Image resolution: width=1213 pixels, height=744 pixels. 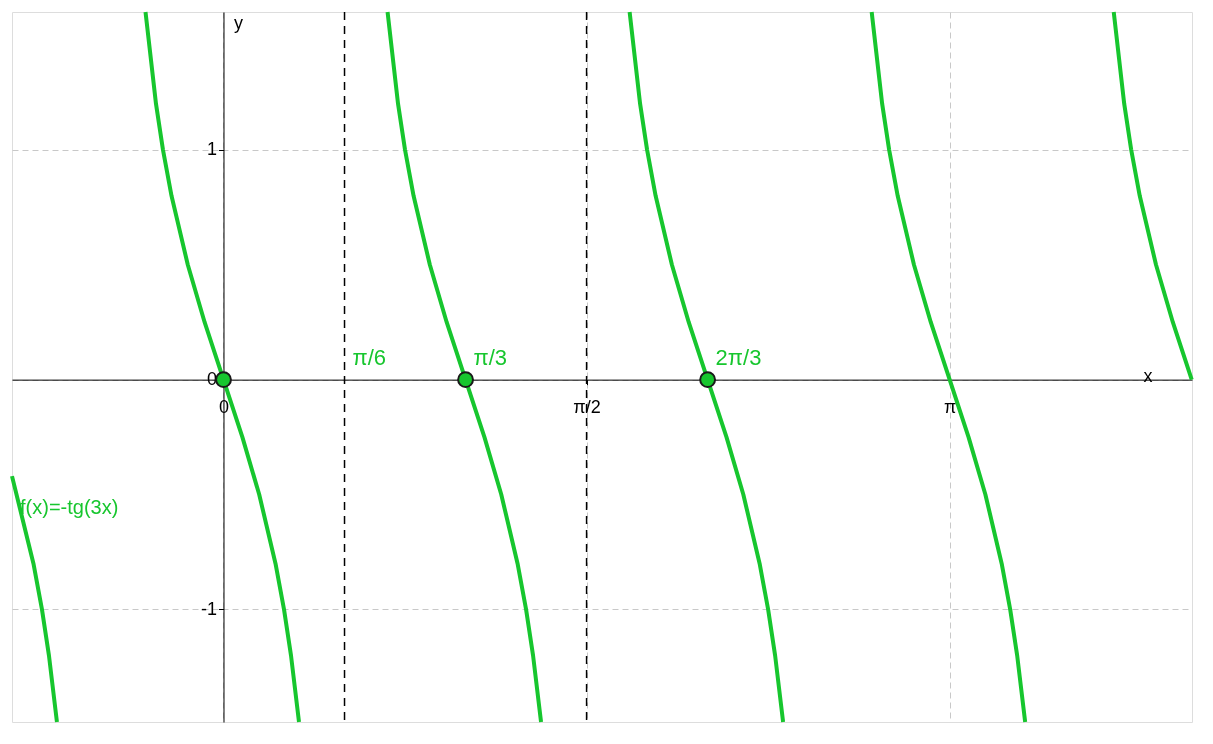 What do you see at coordinates (490, 357) in the screenshot?
I see `annotation: π/3` at bounding box center [490, 357].